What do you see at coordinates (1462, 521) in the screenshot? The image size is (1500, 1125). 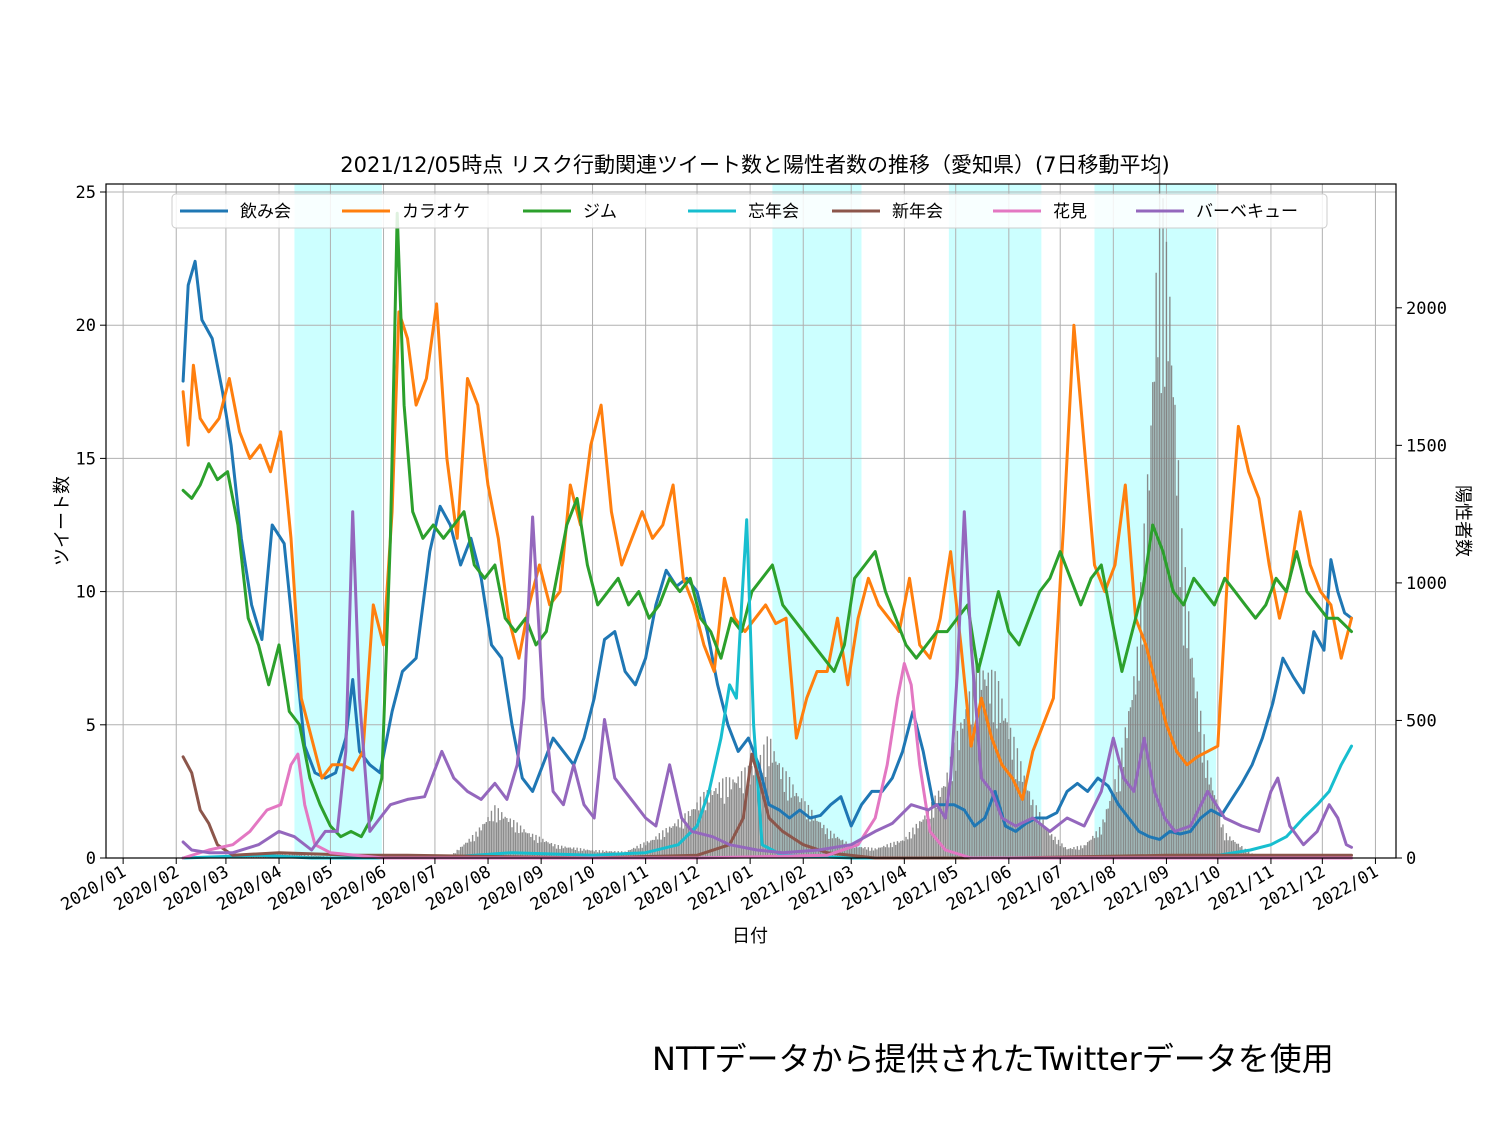 I see `right-y-axis-label: 陽性者数` at bounding box center [1462, 521].